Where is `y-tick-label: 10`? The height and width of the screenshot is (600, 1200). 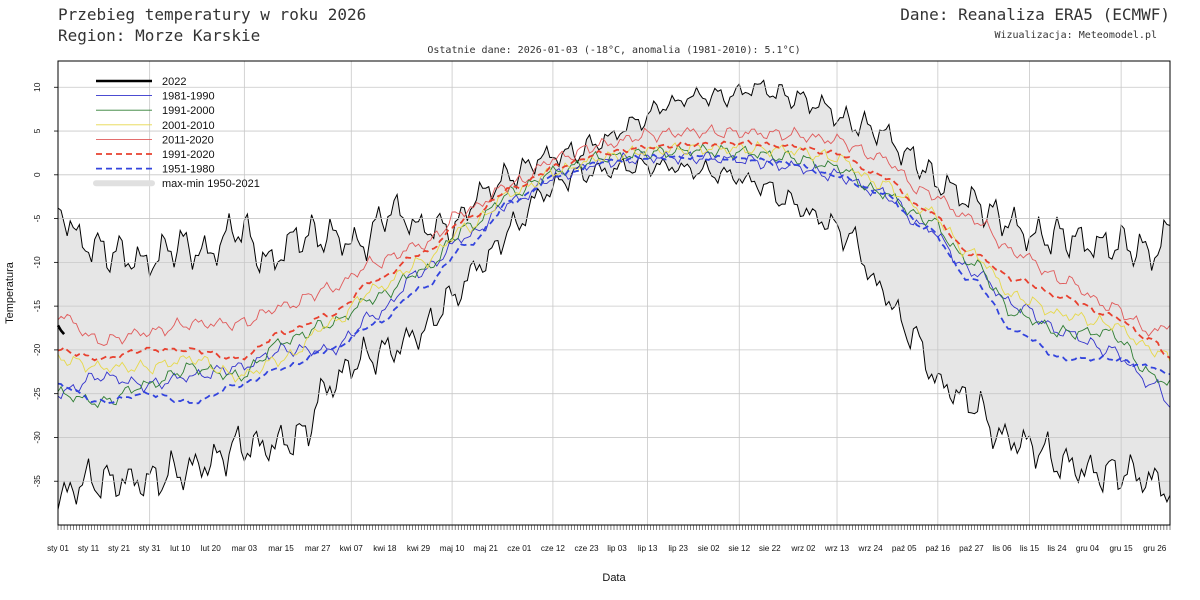
y-tick-label: 10 is located at coordinates (37, 87).